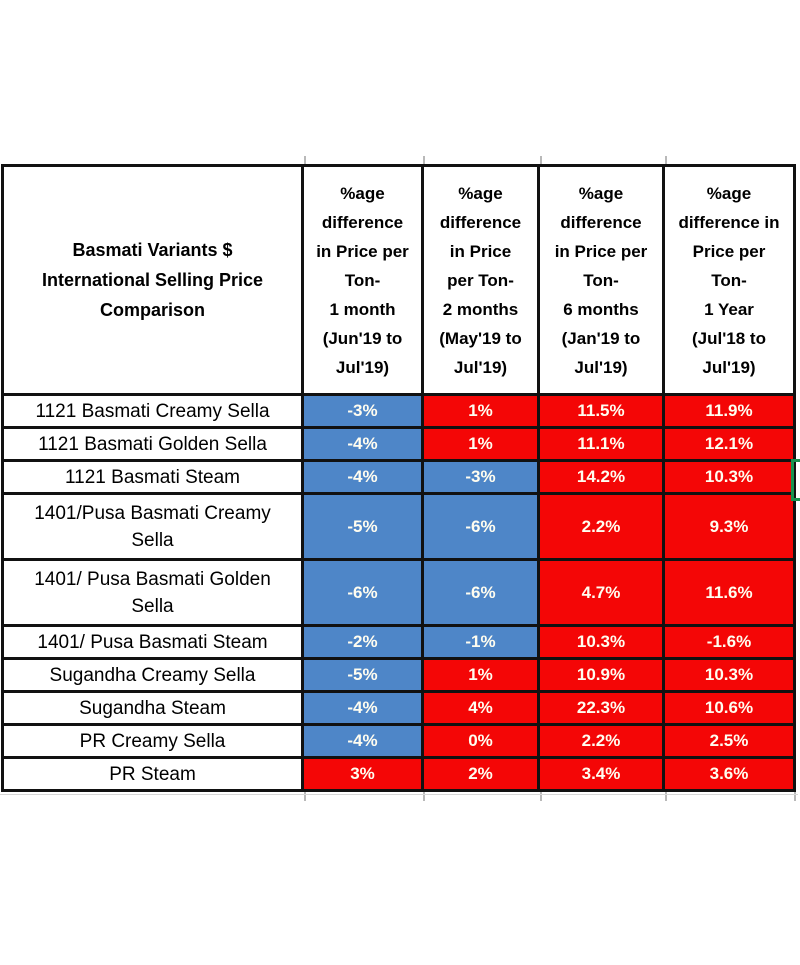 The height and width of the screenshot is (965, 800). What do you see at coordinates (152, 642) in the screenshot?
I see `row-label-cell: 1401/ Pusa Basmati Steam` at bounding box center [152, 642].